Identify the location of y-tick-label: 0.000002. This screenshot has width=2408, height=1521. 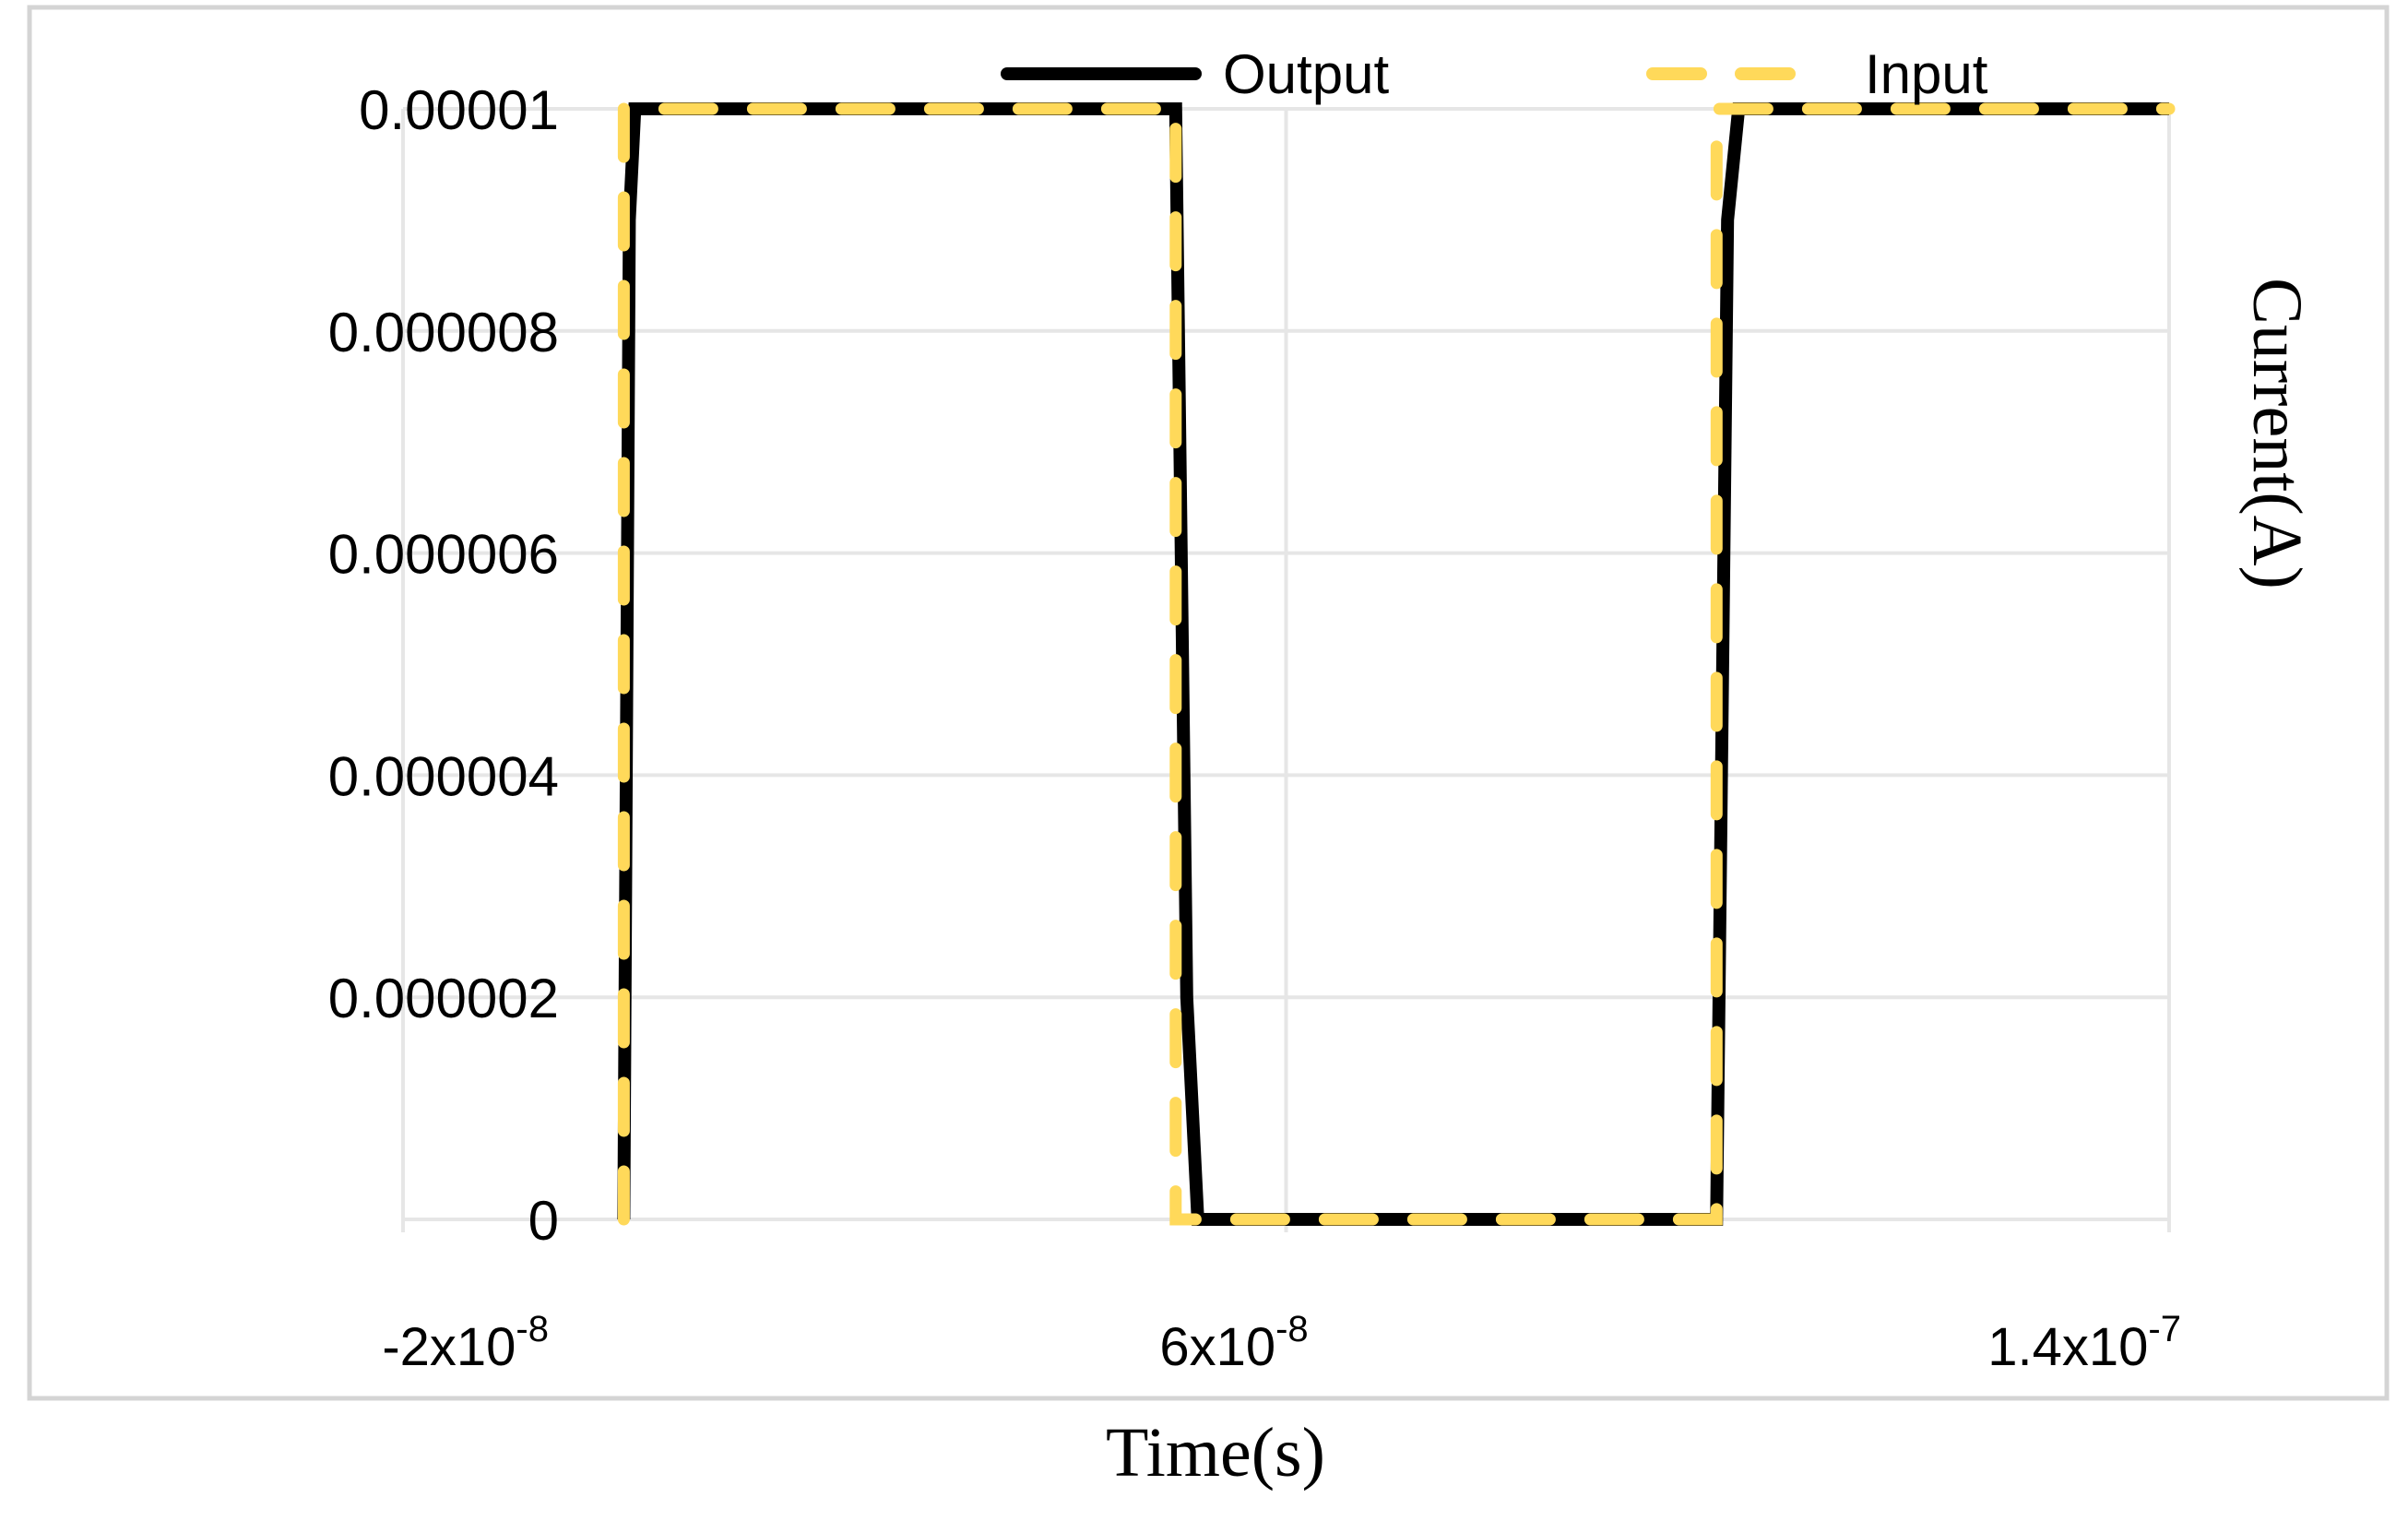
(443, 999).